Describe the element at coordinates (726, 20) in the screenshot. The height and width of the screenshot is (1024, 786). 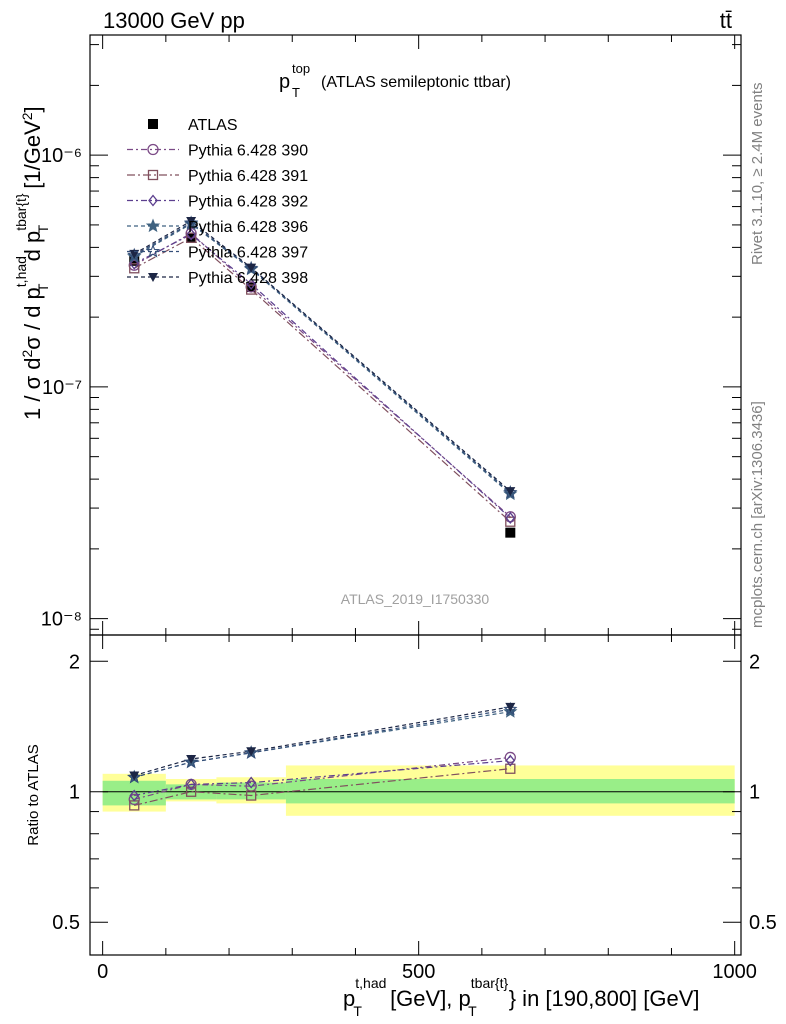
I see `process-label: tt̄` at that location.